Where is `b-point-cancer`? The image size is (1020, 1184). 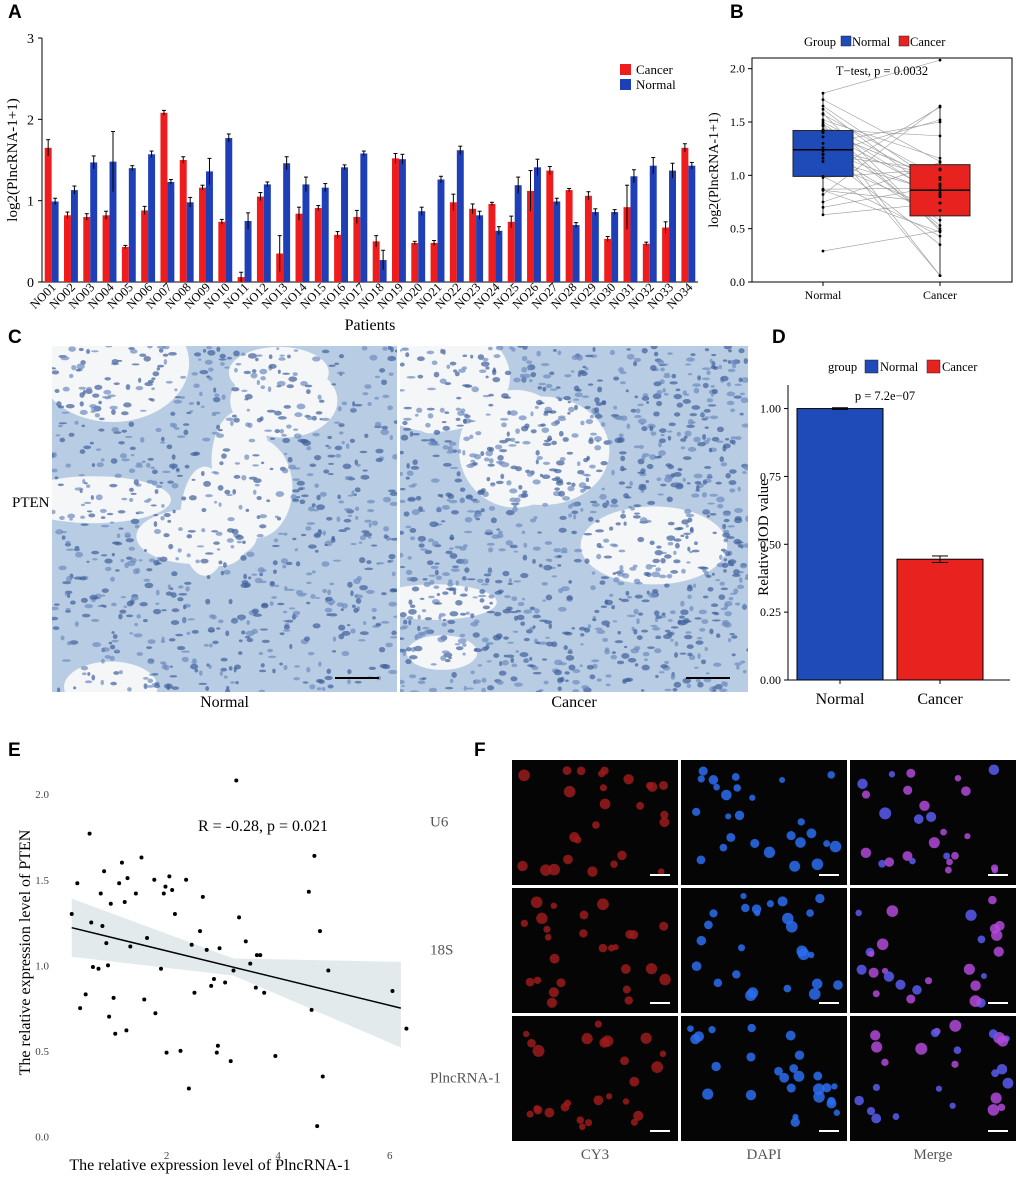 b-point-cancer is located at coordinates (940, 158).